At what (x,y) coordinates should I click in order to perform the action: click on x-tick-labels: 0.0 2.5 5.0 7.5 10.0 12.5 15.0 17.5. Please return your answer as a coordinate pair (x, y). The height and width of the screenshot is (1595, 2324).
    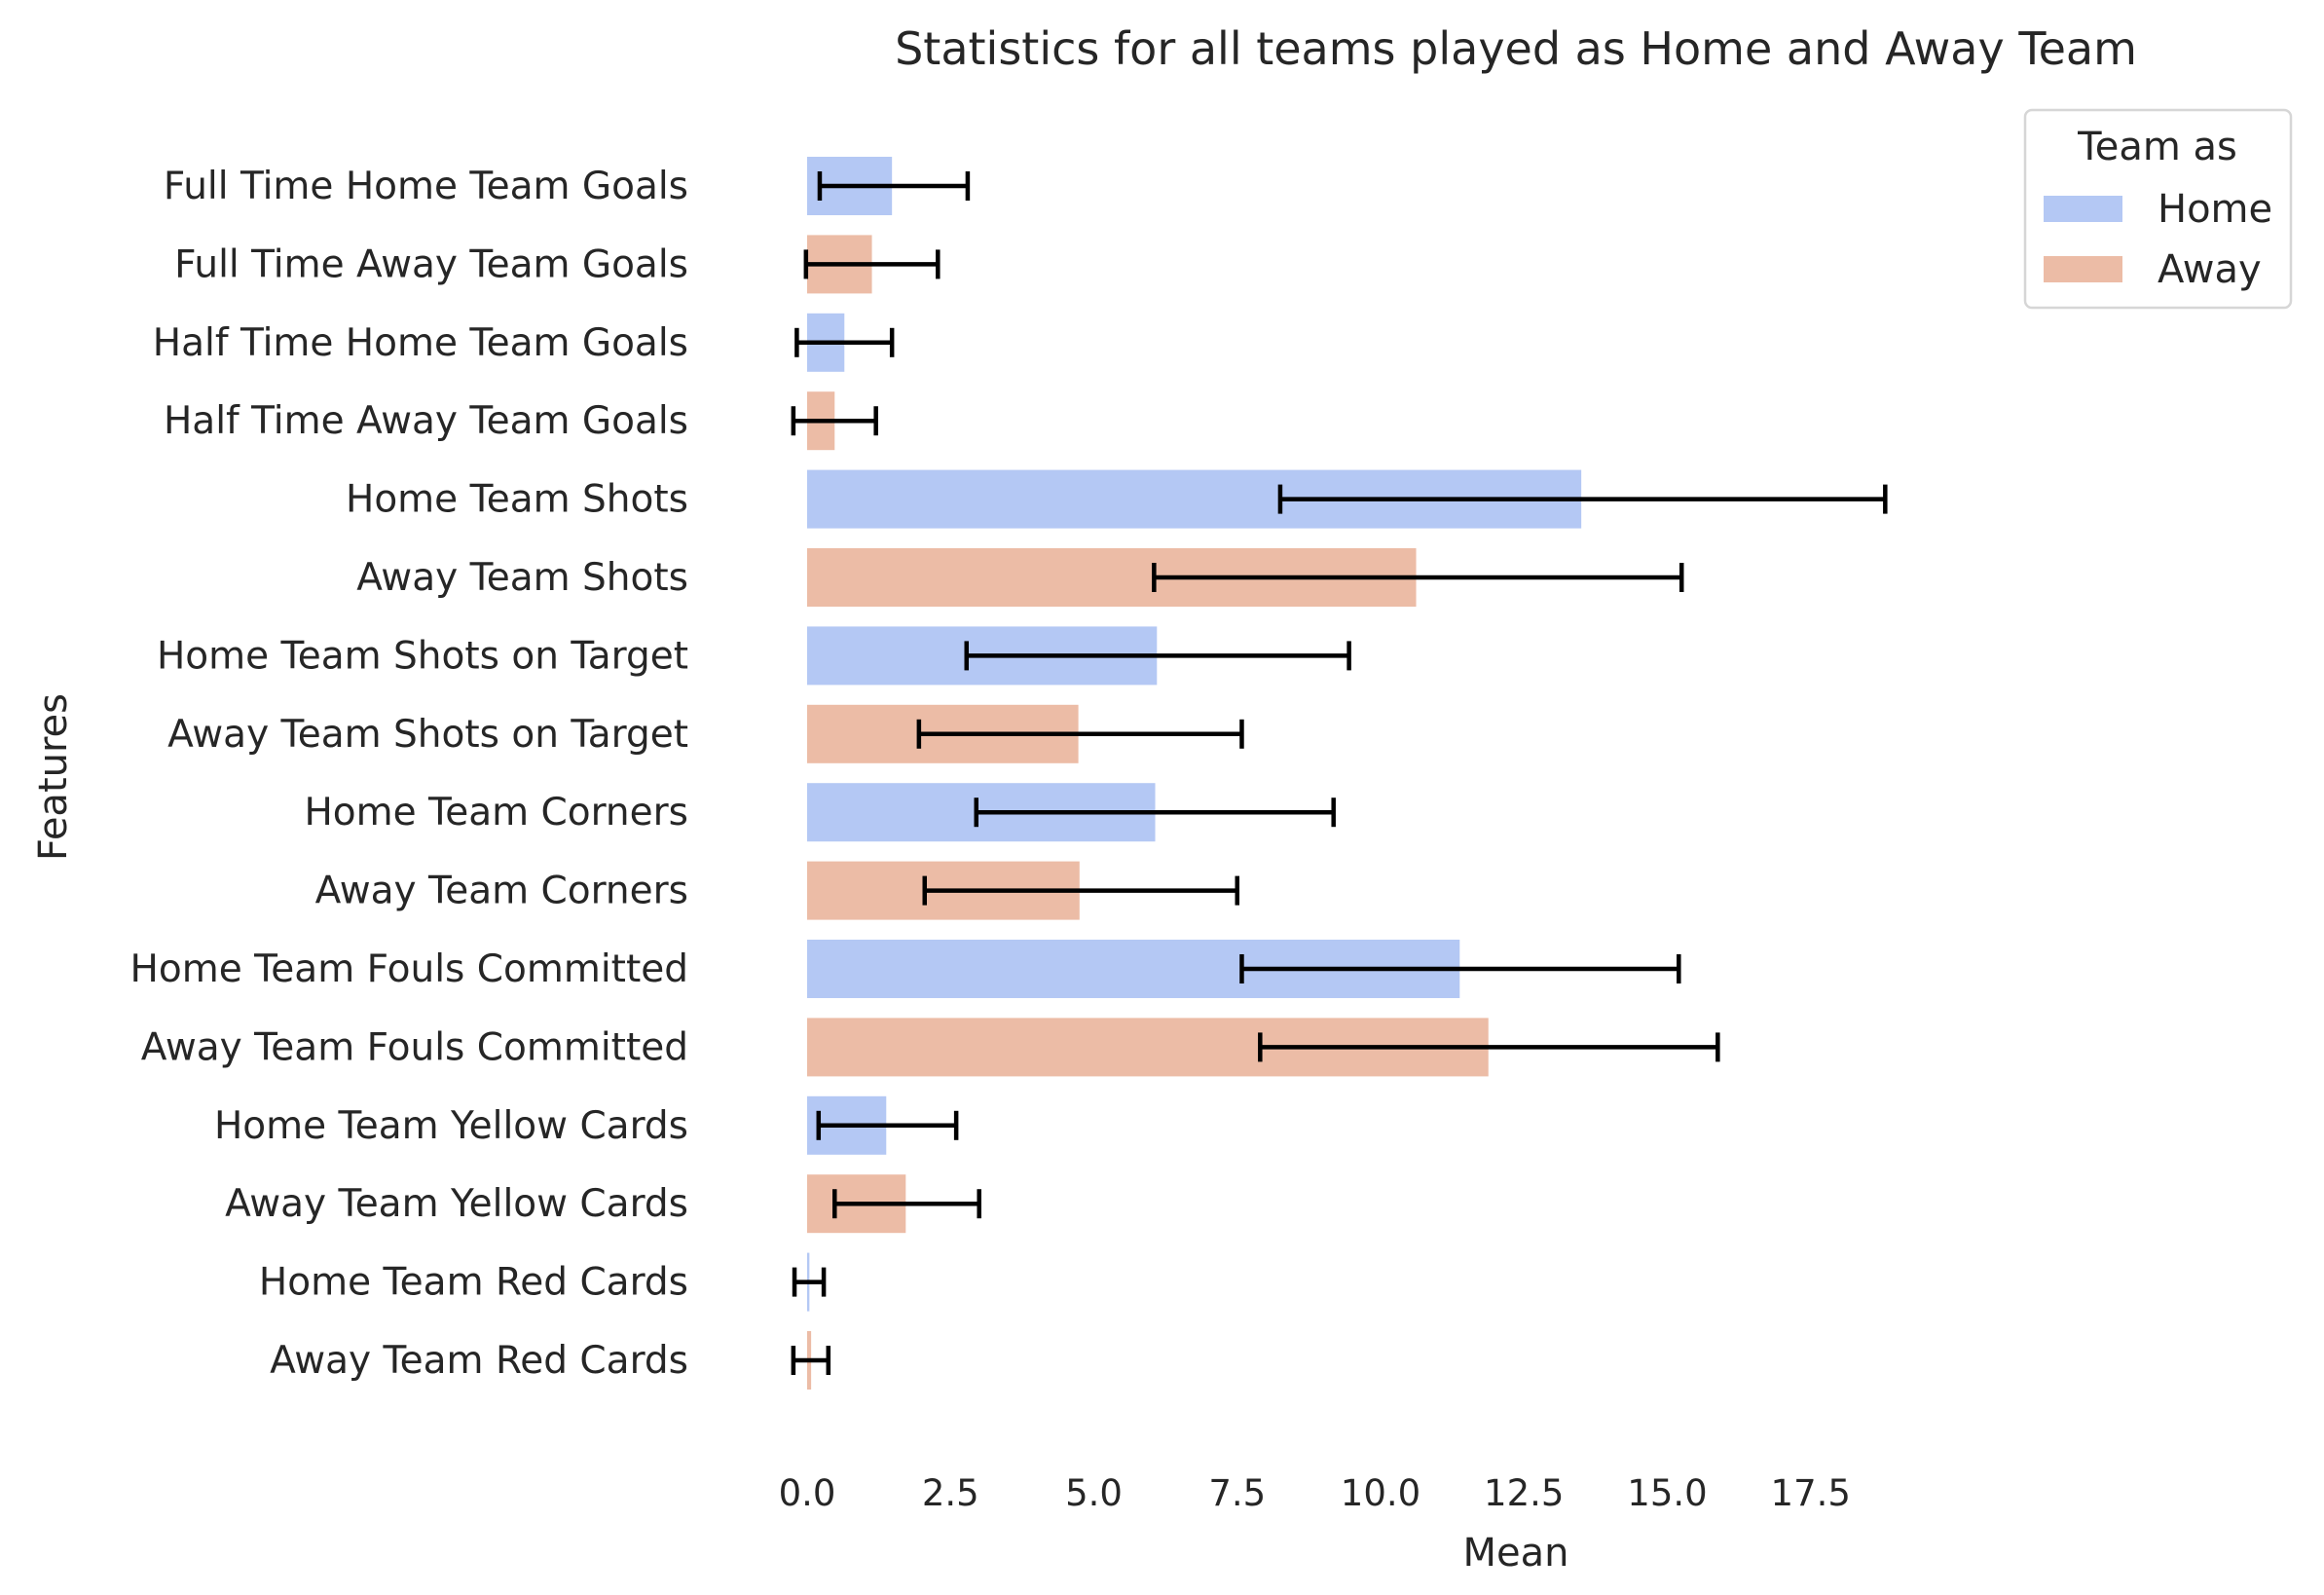
    Looking at the image, I should click on (1315, 1493).